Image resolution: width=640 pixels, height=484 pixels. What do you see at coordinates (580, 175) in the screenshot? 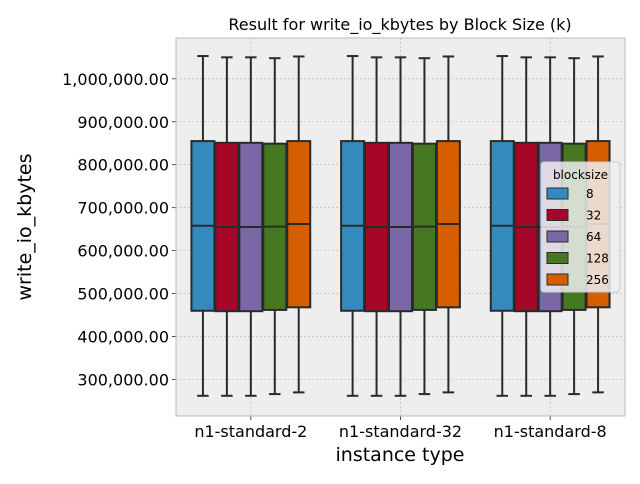
I see `legend-title: blocksize` at bounding box center [580, 175].